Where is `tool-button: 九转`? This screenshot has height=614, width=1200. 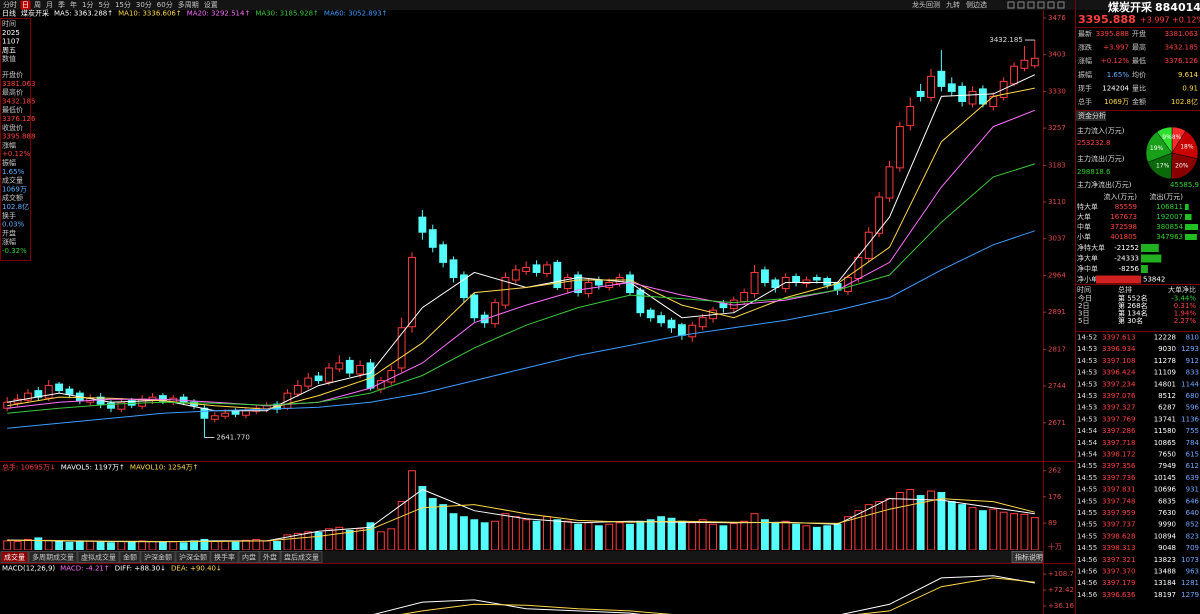
tool-button: 九转 is located at coordinates (953, 4).